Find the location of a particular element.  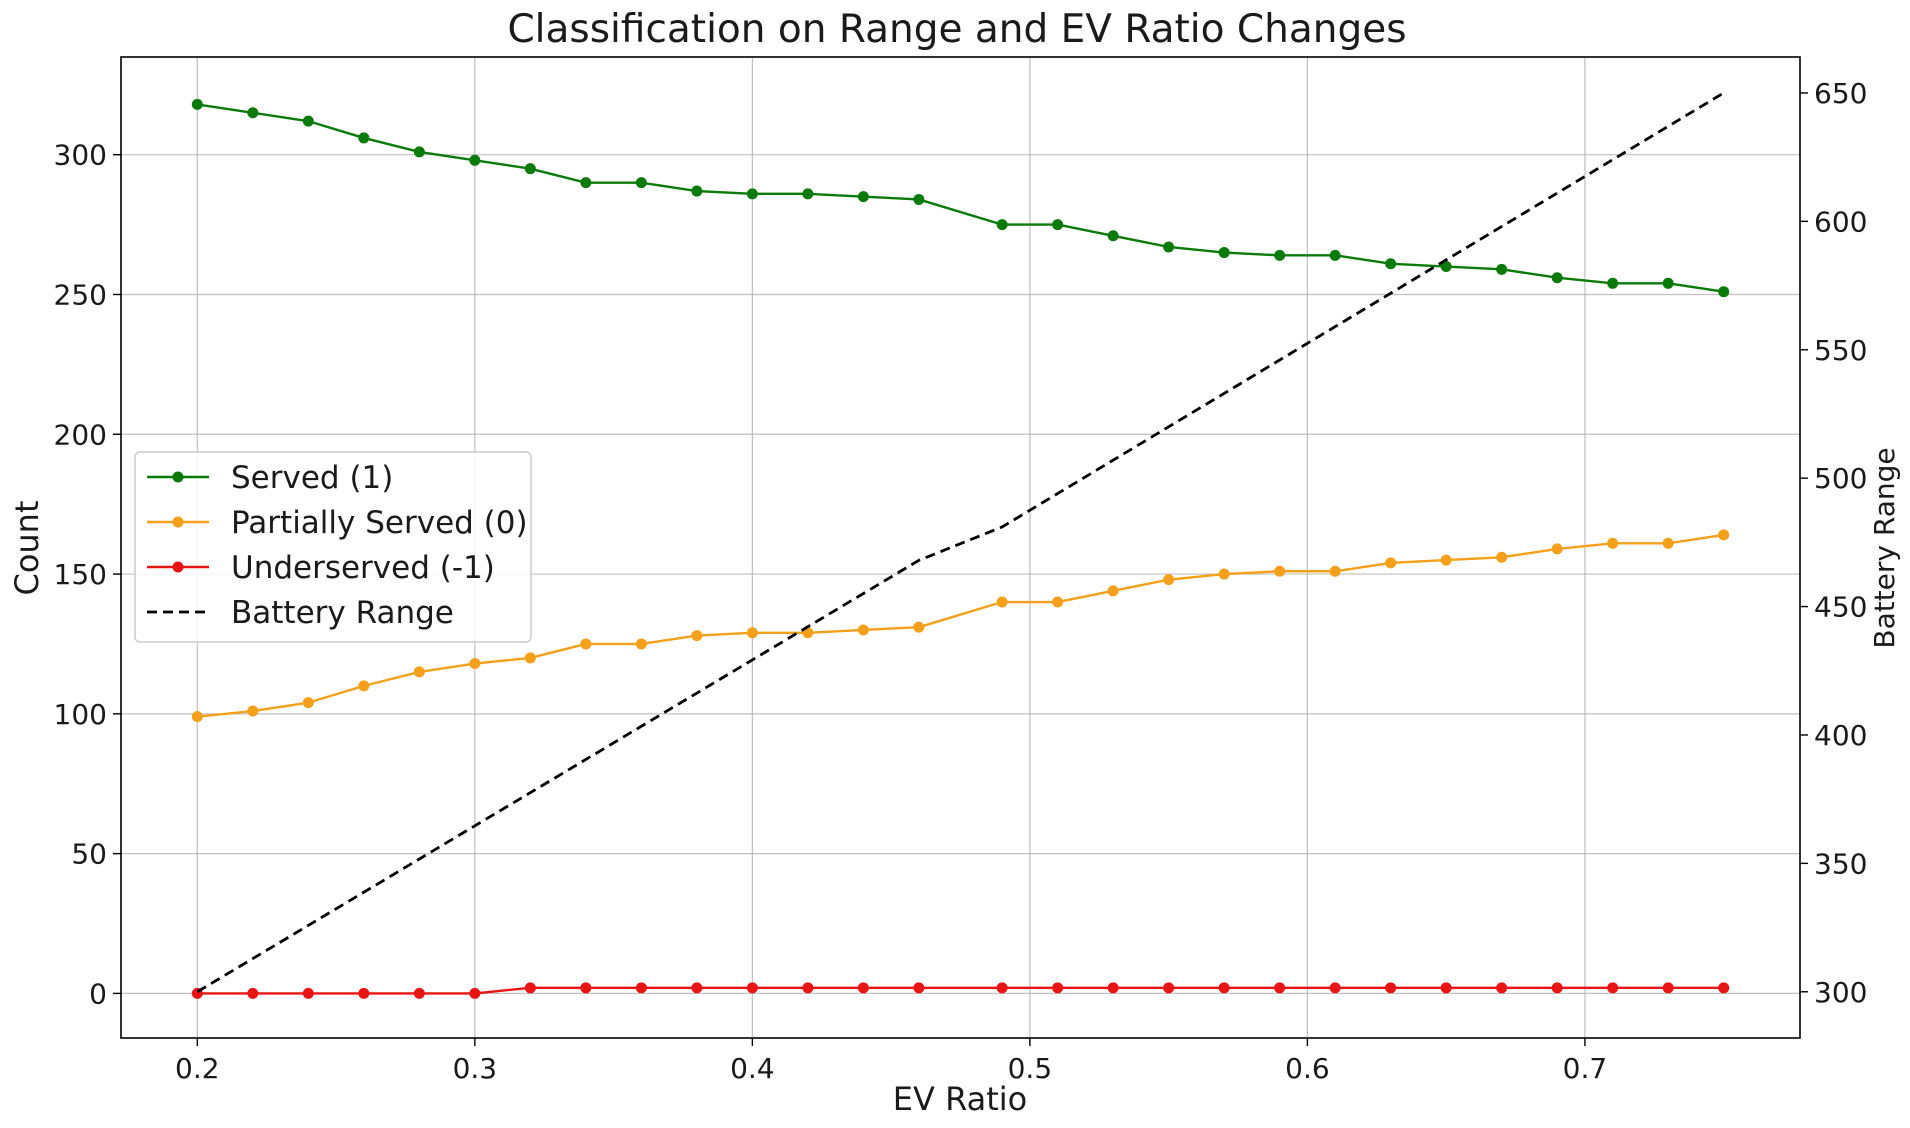

y2-tick-label: 350 is located at coordinates (1840, 863).